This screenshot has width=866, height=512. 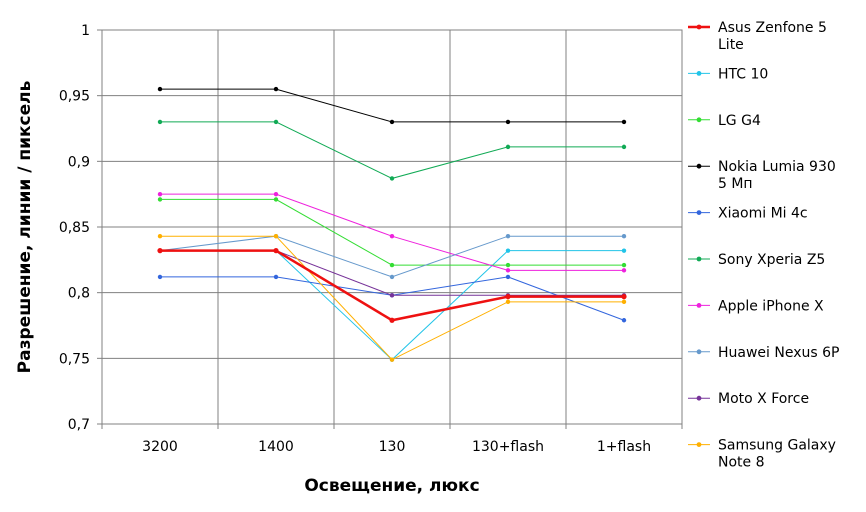 What do you see at coordinates (391, 486) in the screenshot?
I see `x-axis-title: Освещение, люкс` at bounding box center [391, 486].